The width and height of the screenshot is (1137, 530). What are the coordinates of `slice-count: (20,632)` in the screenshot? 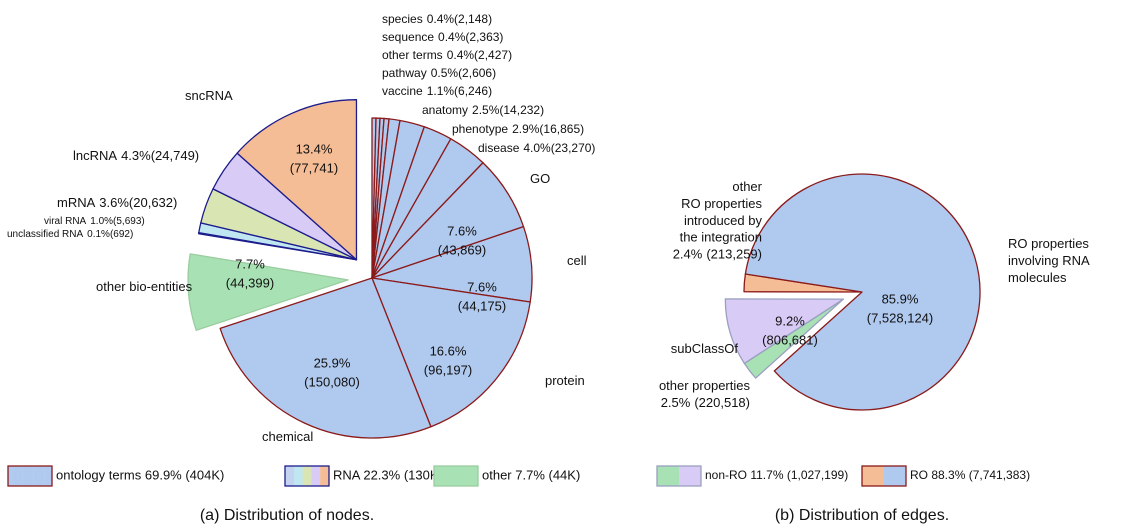 It's located at (153, 202).